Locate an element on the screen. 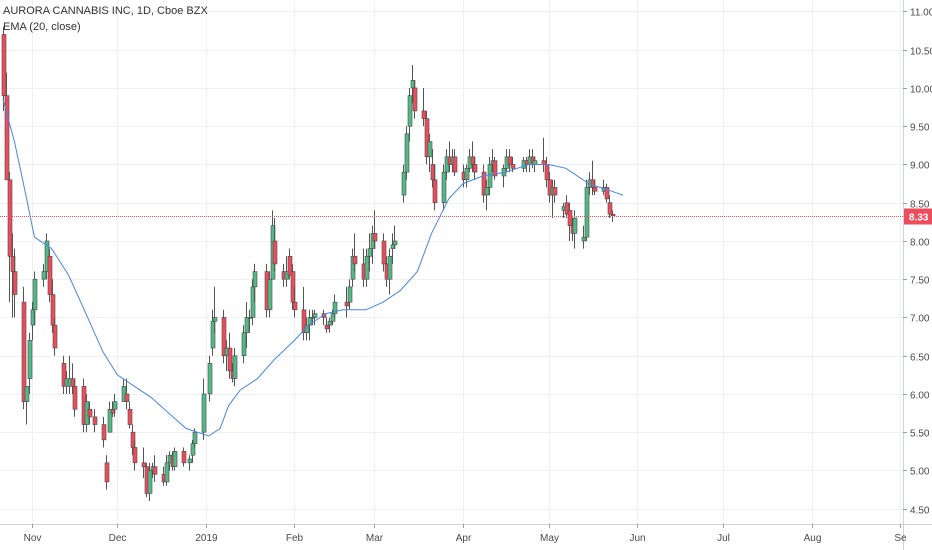  price-tick-label: 6.00 is located at coordinates (920, 396).